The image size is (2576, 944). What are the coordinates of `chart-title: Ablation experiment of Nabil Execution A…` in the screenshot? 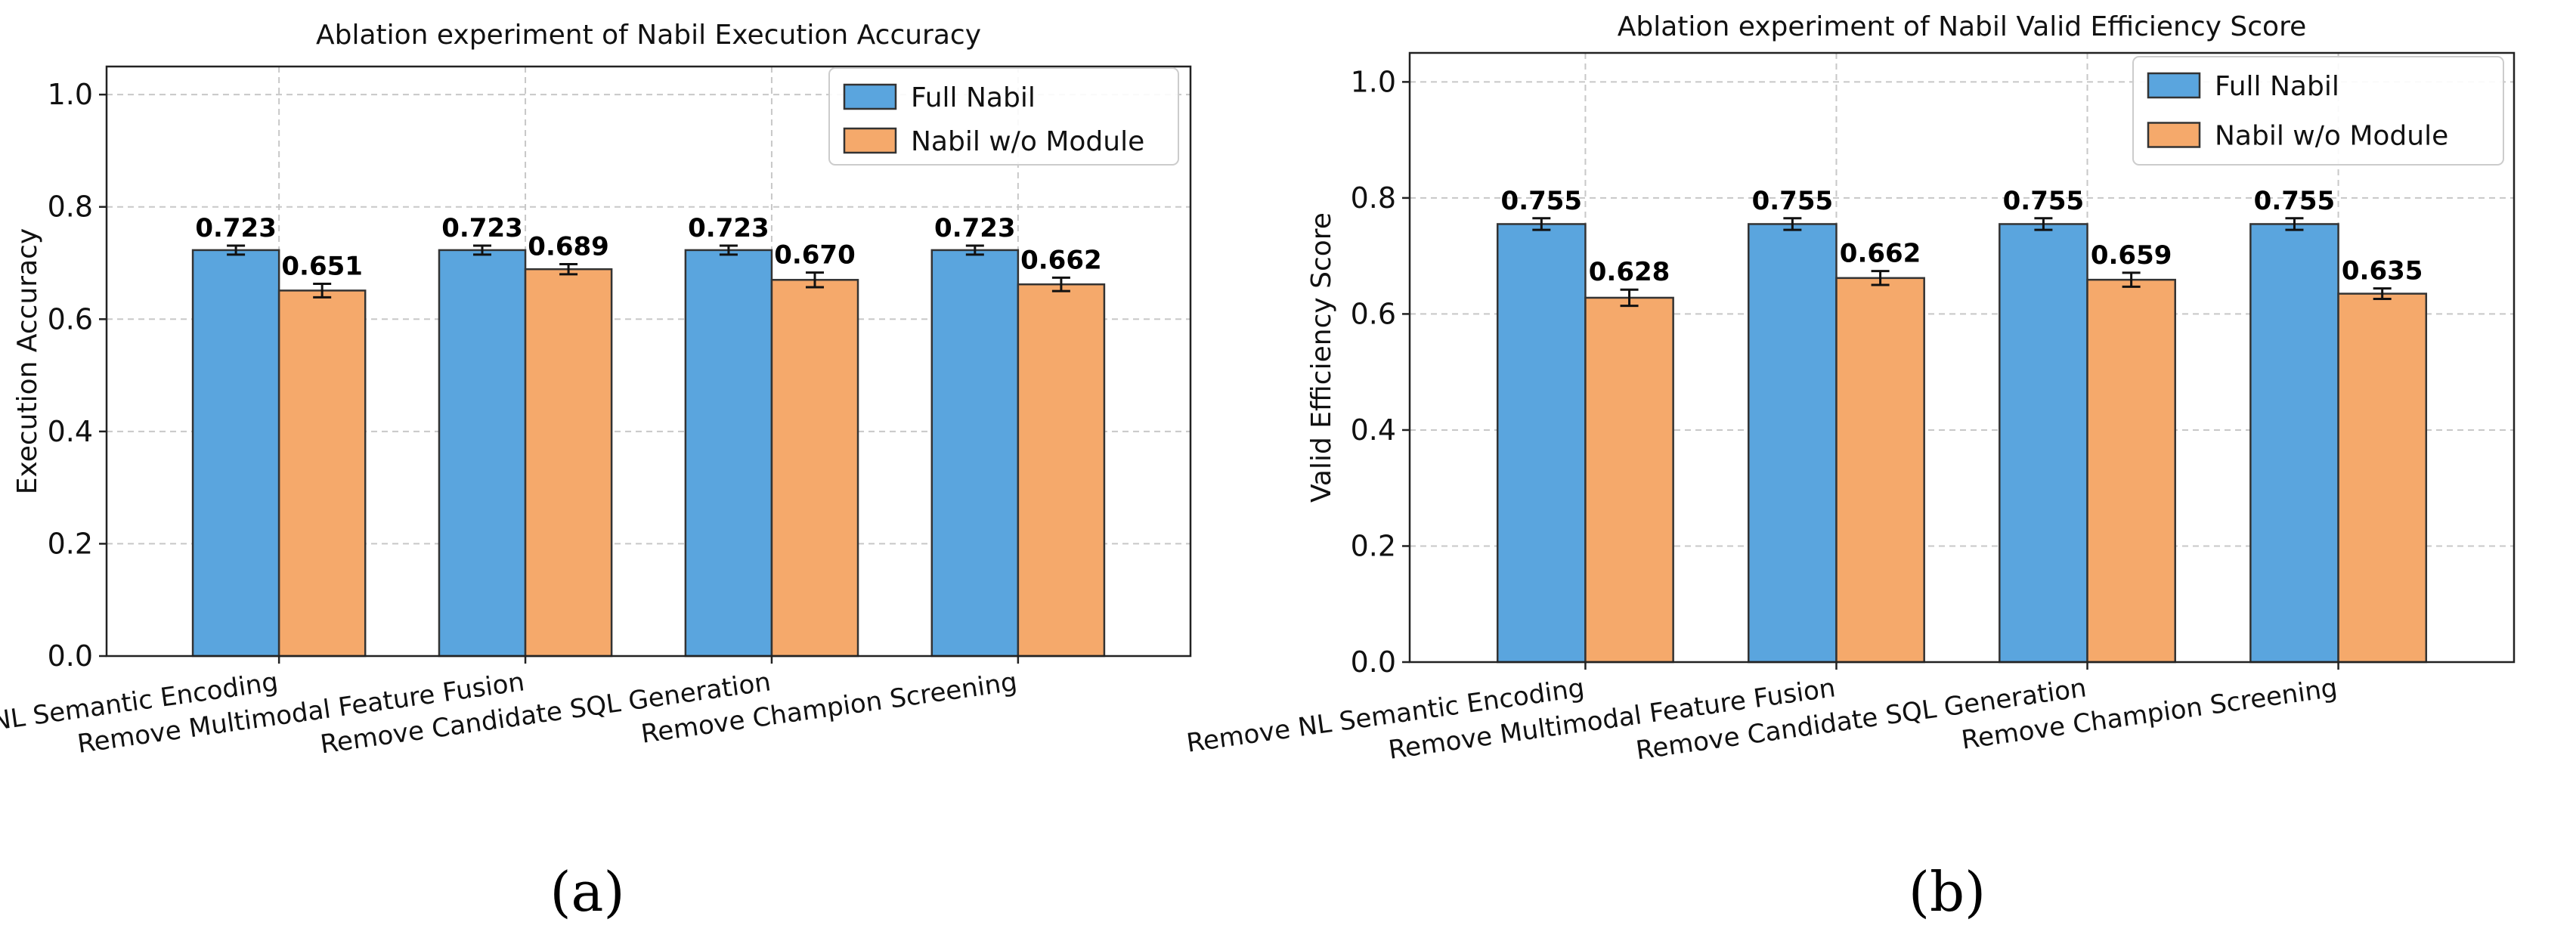 It's located at (648, 36).